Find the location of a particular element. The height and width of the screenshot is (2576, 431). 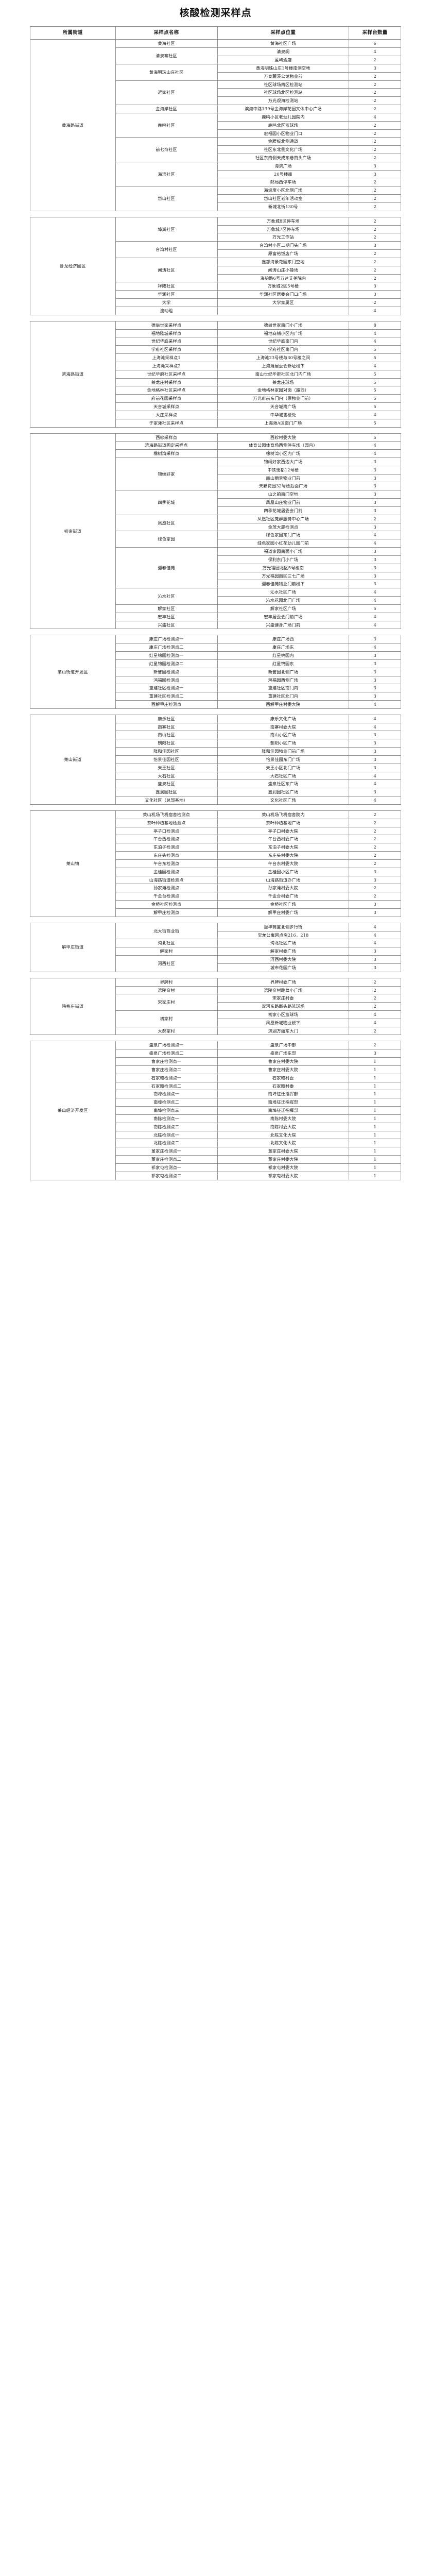

cell-point-location: 20号楼南 is located at coordinates (283, 174).